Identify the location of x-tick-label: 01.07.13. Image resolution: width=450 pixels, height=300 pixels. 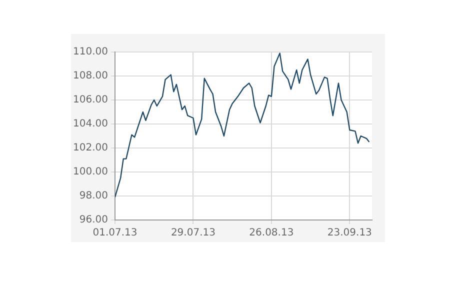
(115, 233).